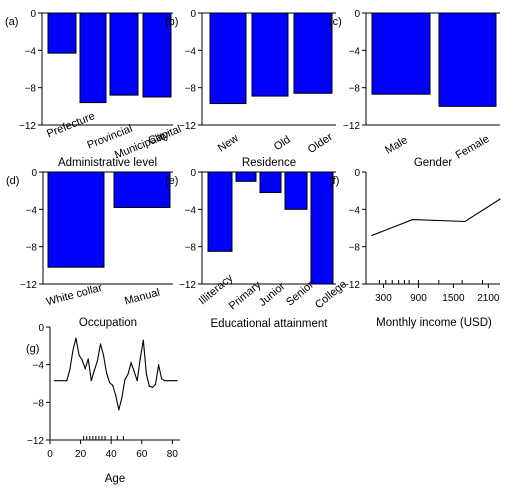 Image resolution: width=516 pixels, height=493 pixels. Describe the element at coordinates (220, 211) in the screenshot. I see `bar-illiteracy` at that location.